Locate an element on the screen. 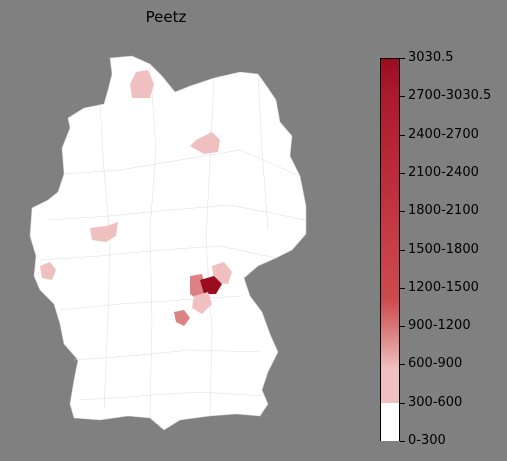  legend-label: 2100-2400 is located at coordinates (443, 172).